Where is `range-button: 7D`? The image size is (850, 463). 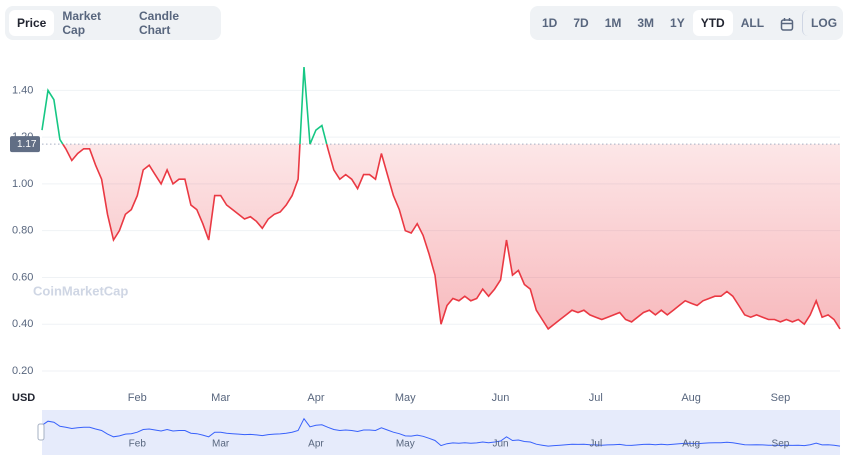
range-button: 7D is located at coordinates (581, 23).